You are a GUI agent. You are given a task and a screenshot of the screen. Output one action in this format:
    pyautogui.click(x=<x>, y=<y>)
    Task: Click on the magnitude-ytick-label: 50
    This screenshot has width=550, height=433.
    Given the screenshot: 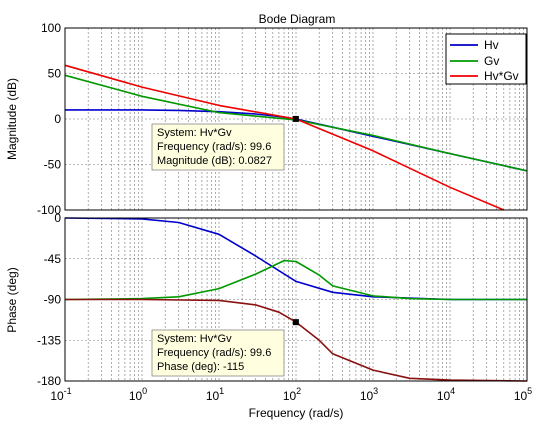 What is the action you would take?
    pyautogui.click(x=55, y=74)
    